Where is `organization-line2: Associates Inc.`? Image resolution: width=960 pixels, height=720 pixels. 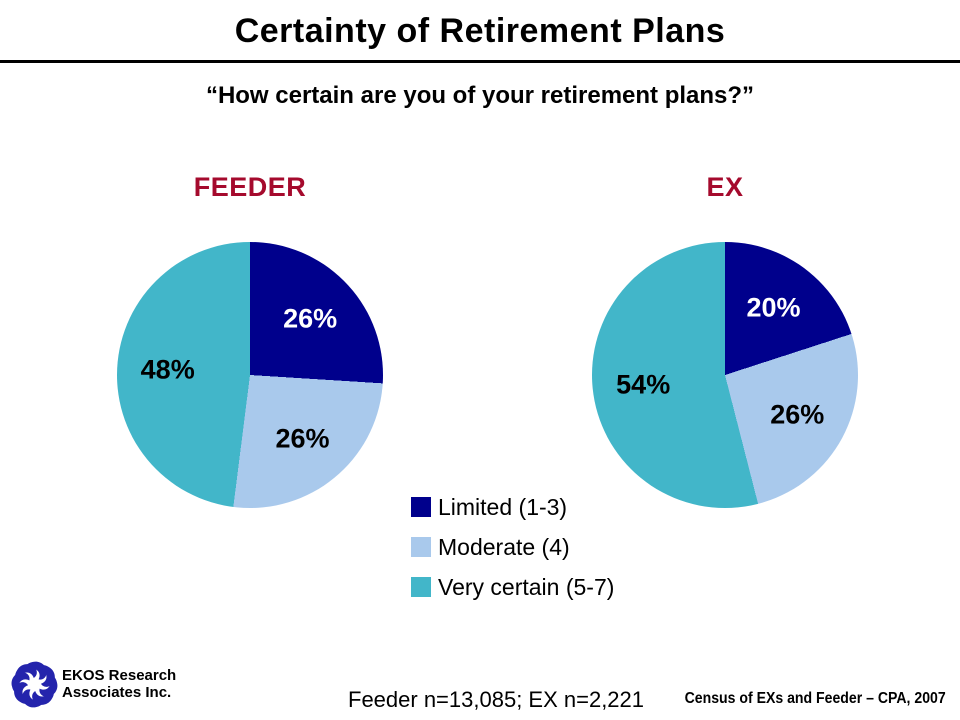
organization-line2: Associates Inc. is located at coordinates (117, 692).